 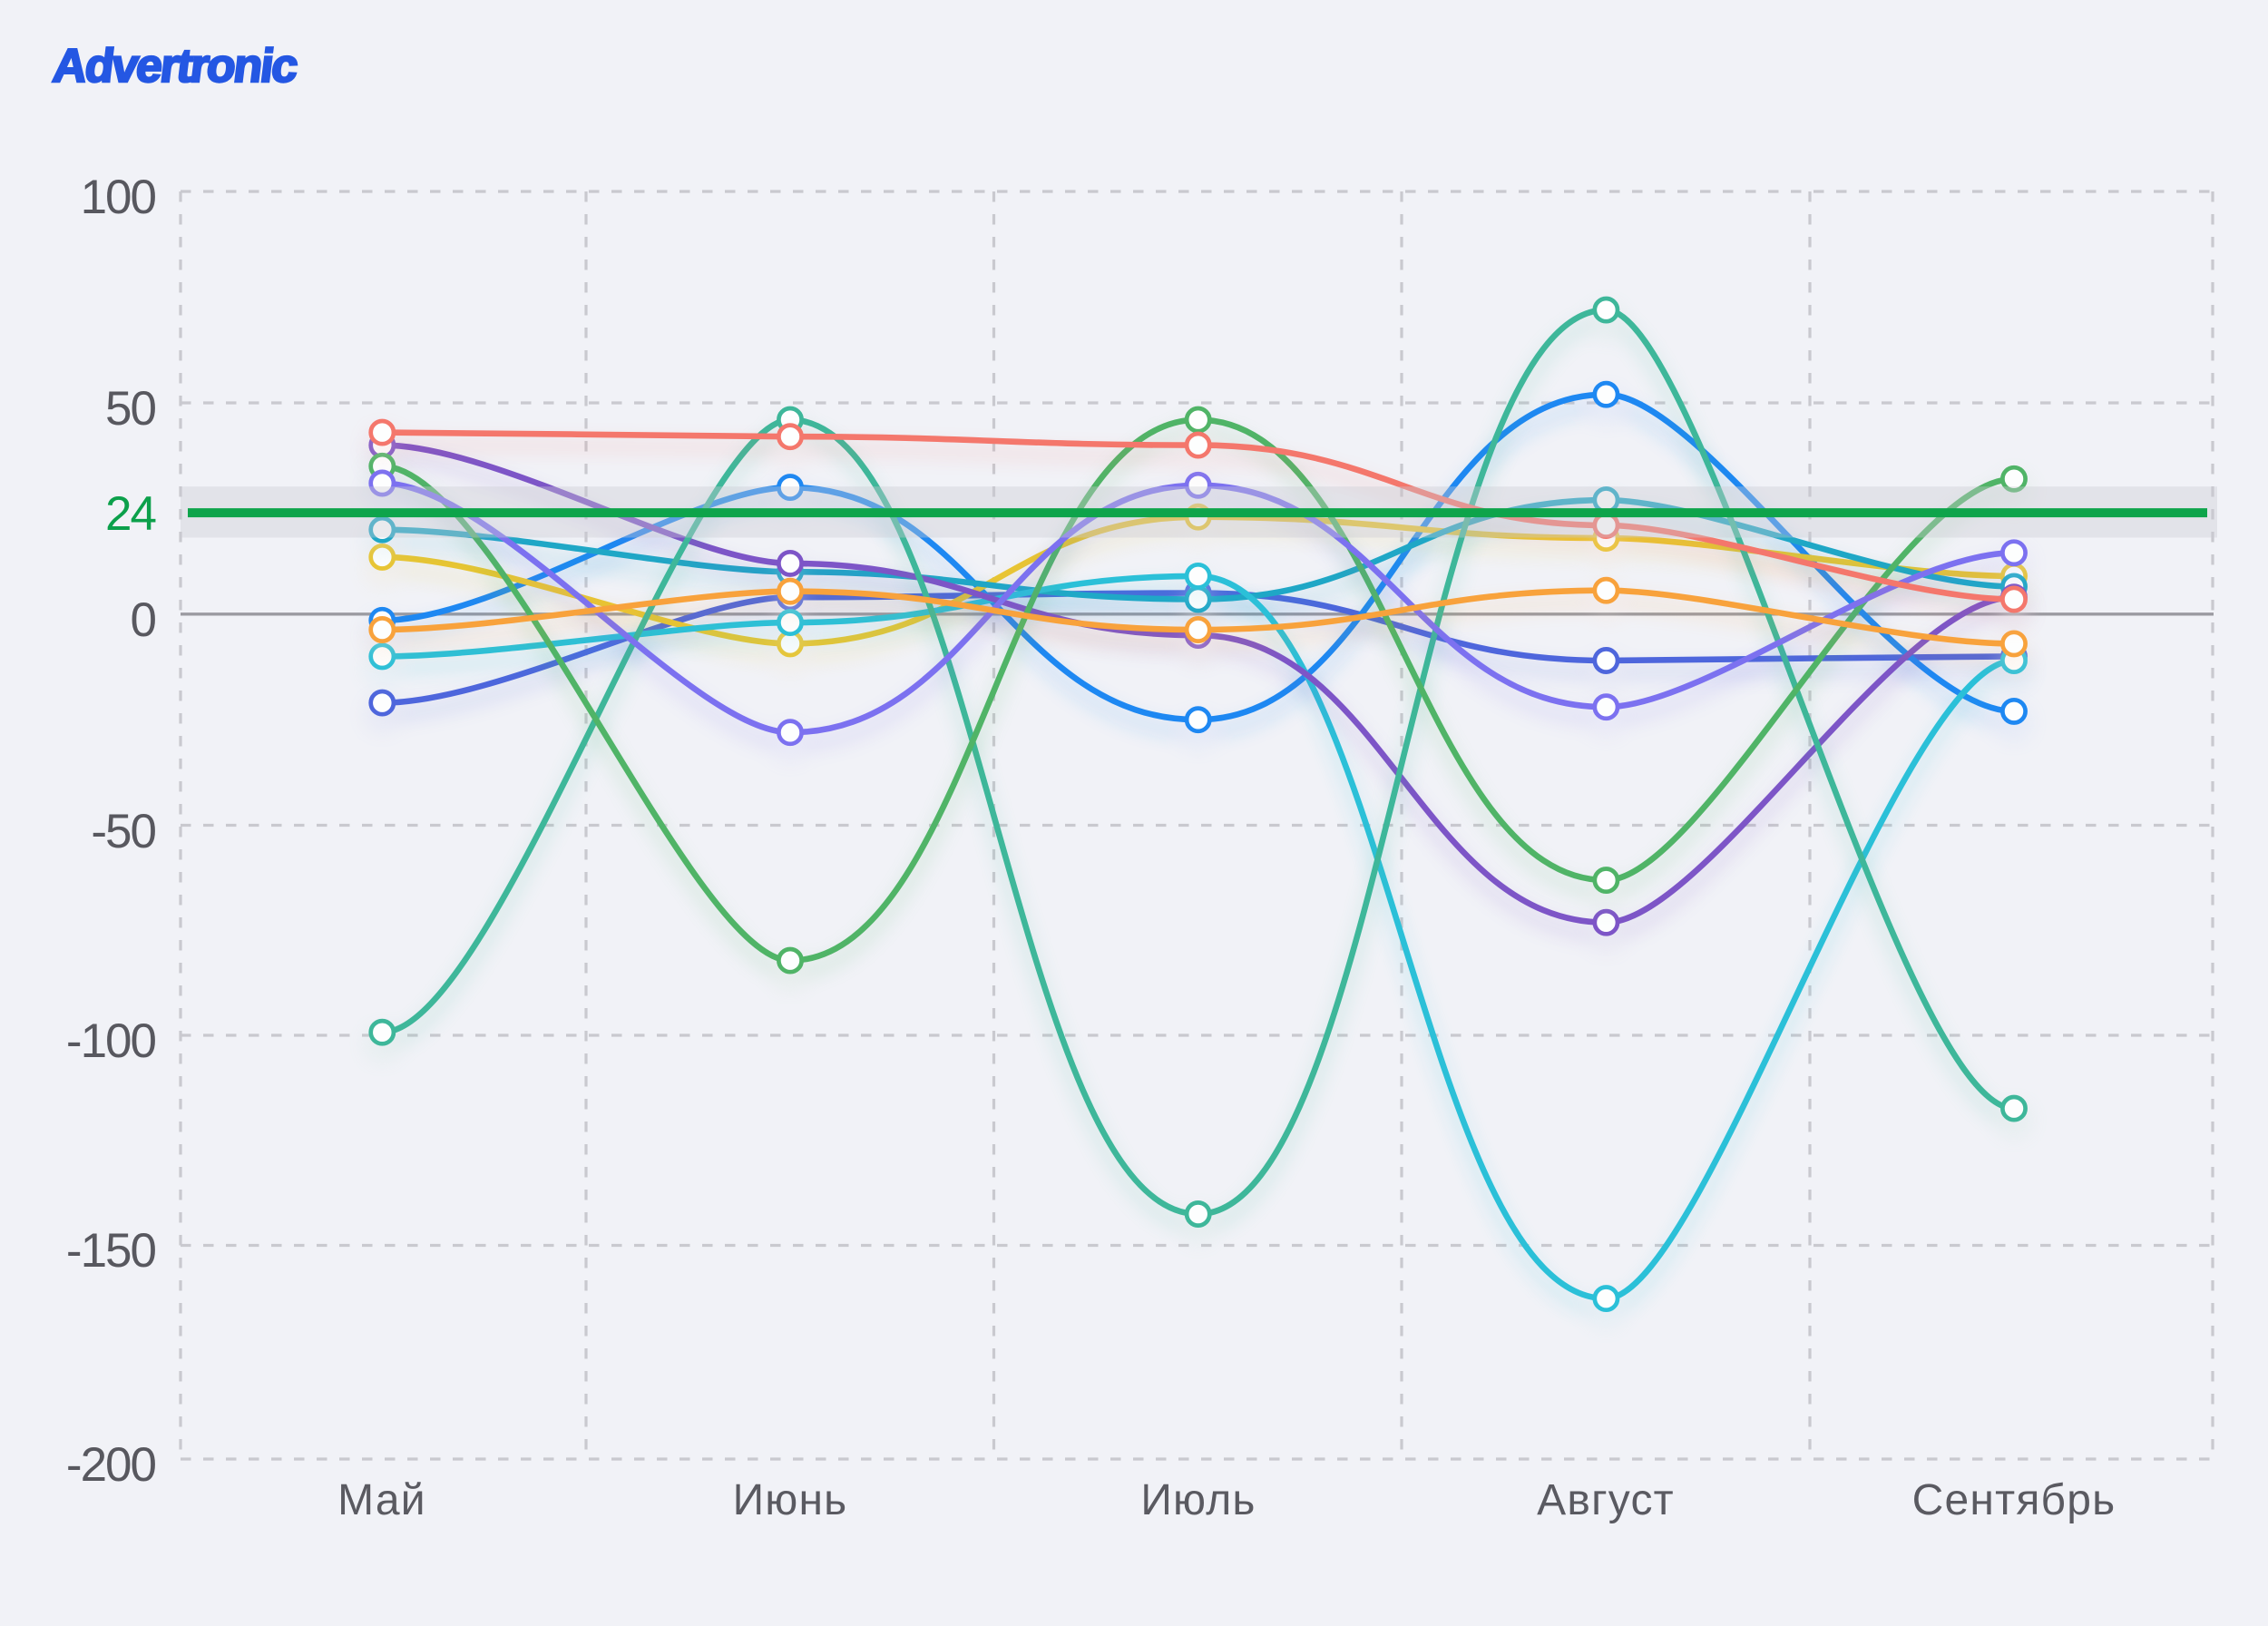 I want to click on svg-text: Май, so click(x=381, y=1500).